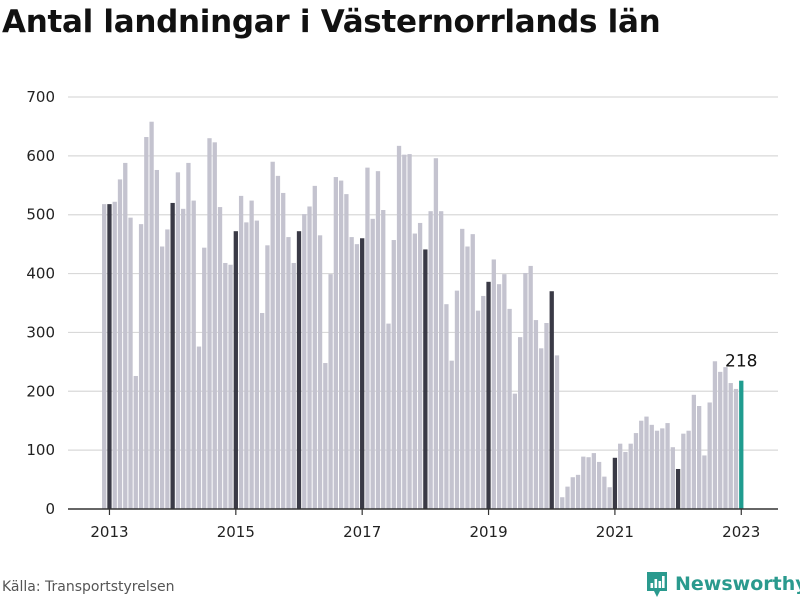 This screenshot has width=800, height=600. What do you see at coordinates (109, 532) in the screenshot?
I see `x-tick-label: 2013` at bounding box center [109, 532].